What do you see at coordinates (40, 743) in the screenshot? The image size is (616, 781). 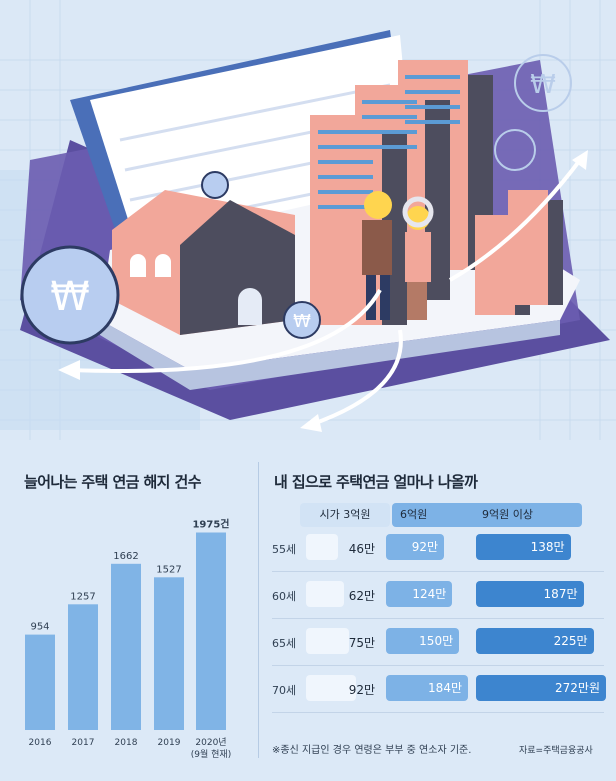 I see `x-tick-label: 2016` at bounding box center [40, 743].